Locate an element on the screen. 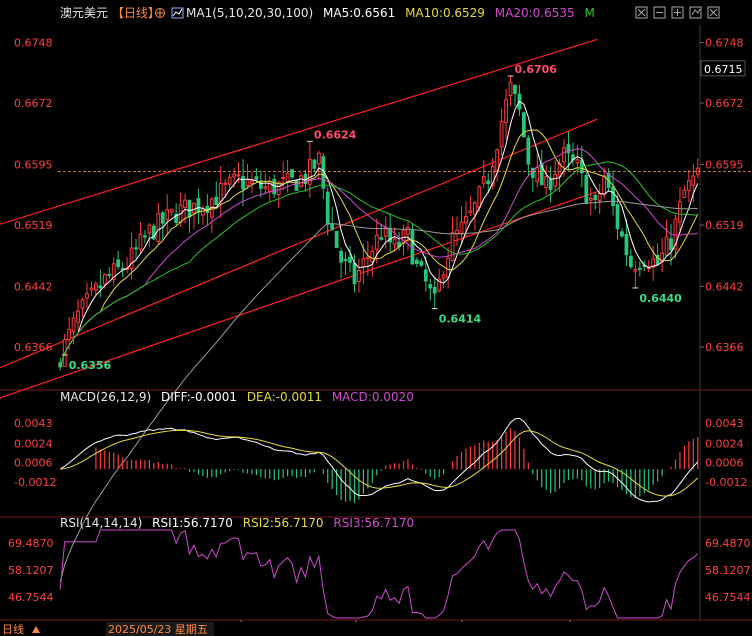 The height and width of the screenshot is (636, 752). macd-diff-line is located at coordinates (379, 460).